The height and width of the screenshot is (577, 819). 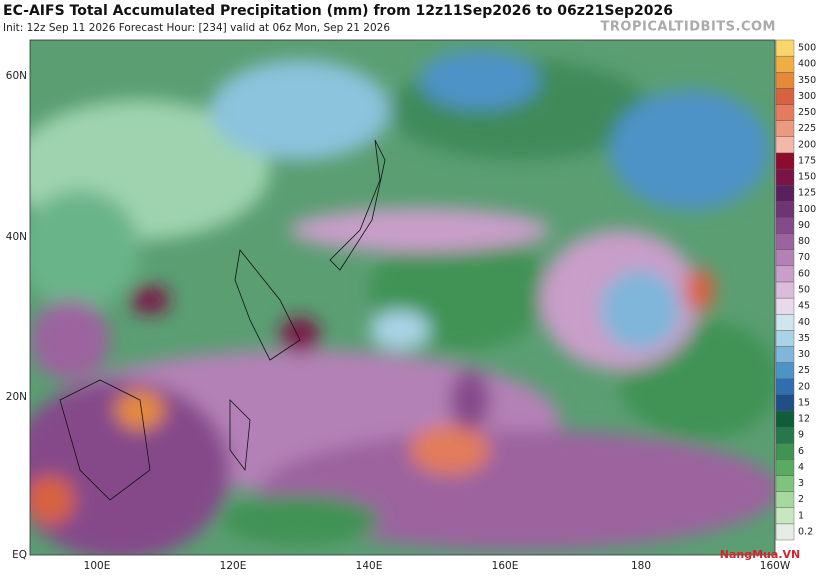 What do you see at coordinates (760, 554) in the screenshot?
I see `logo: NangMua.VN` at bounding box center [760, 554].